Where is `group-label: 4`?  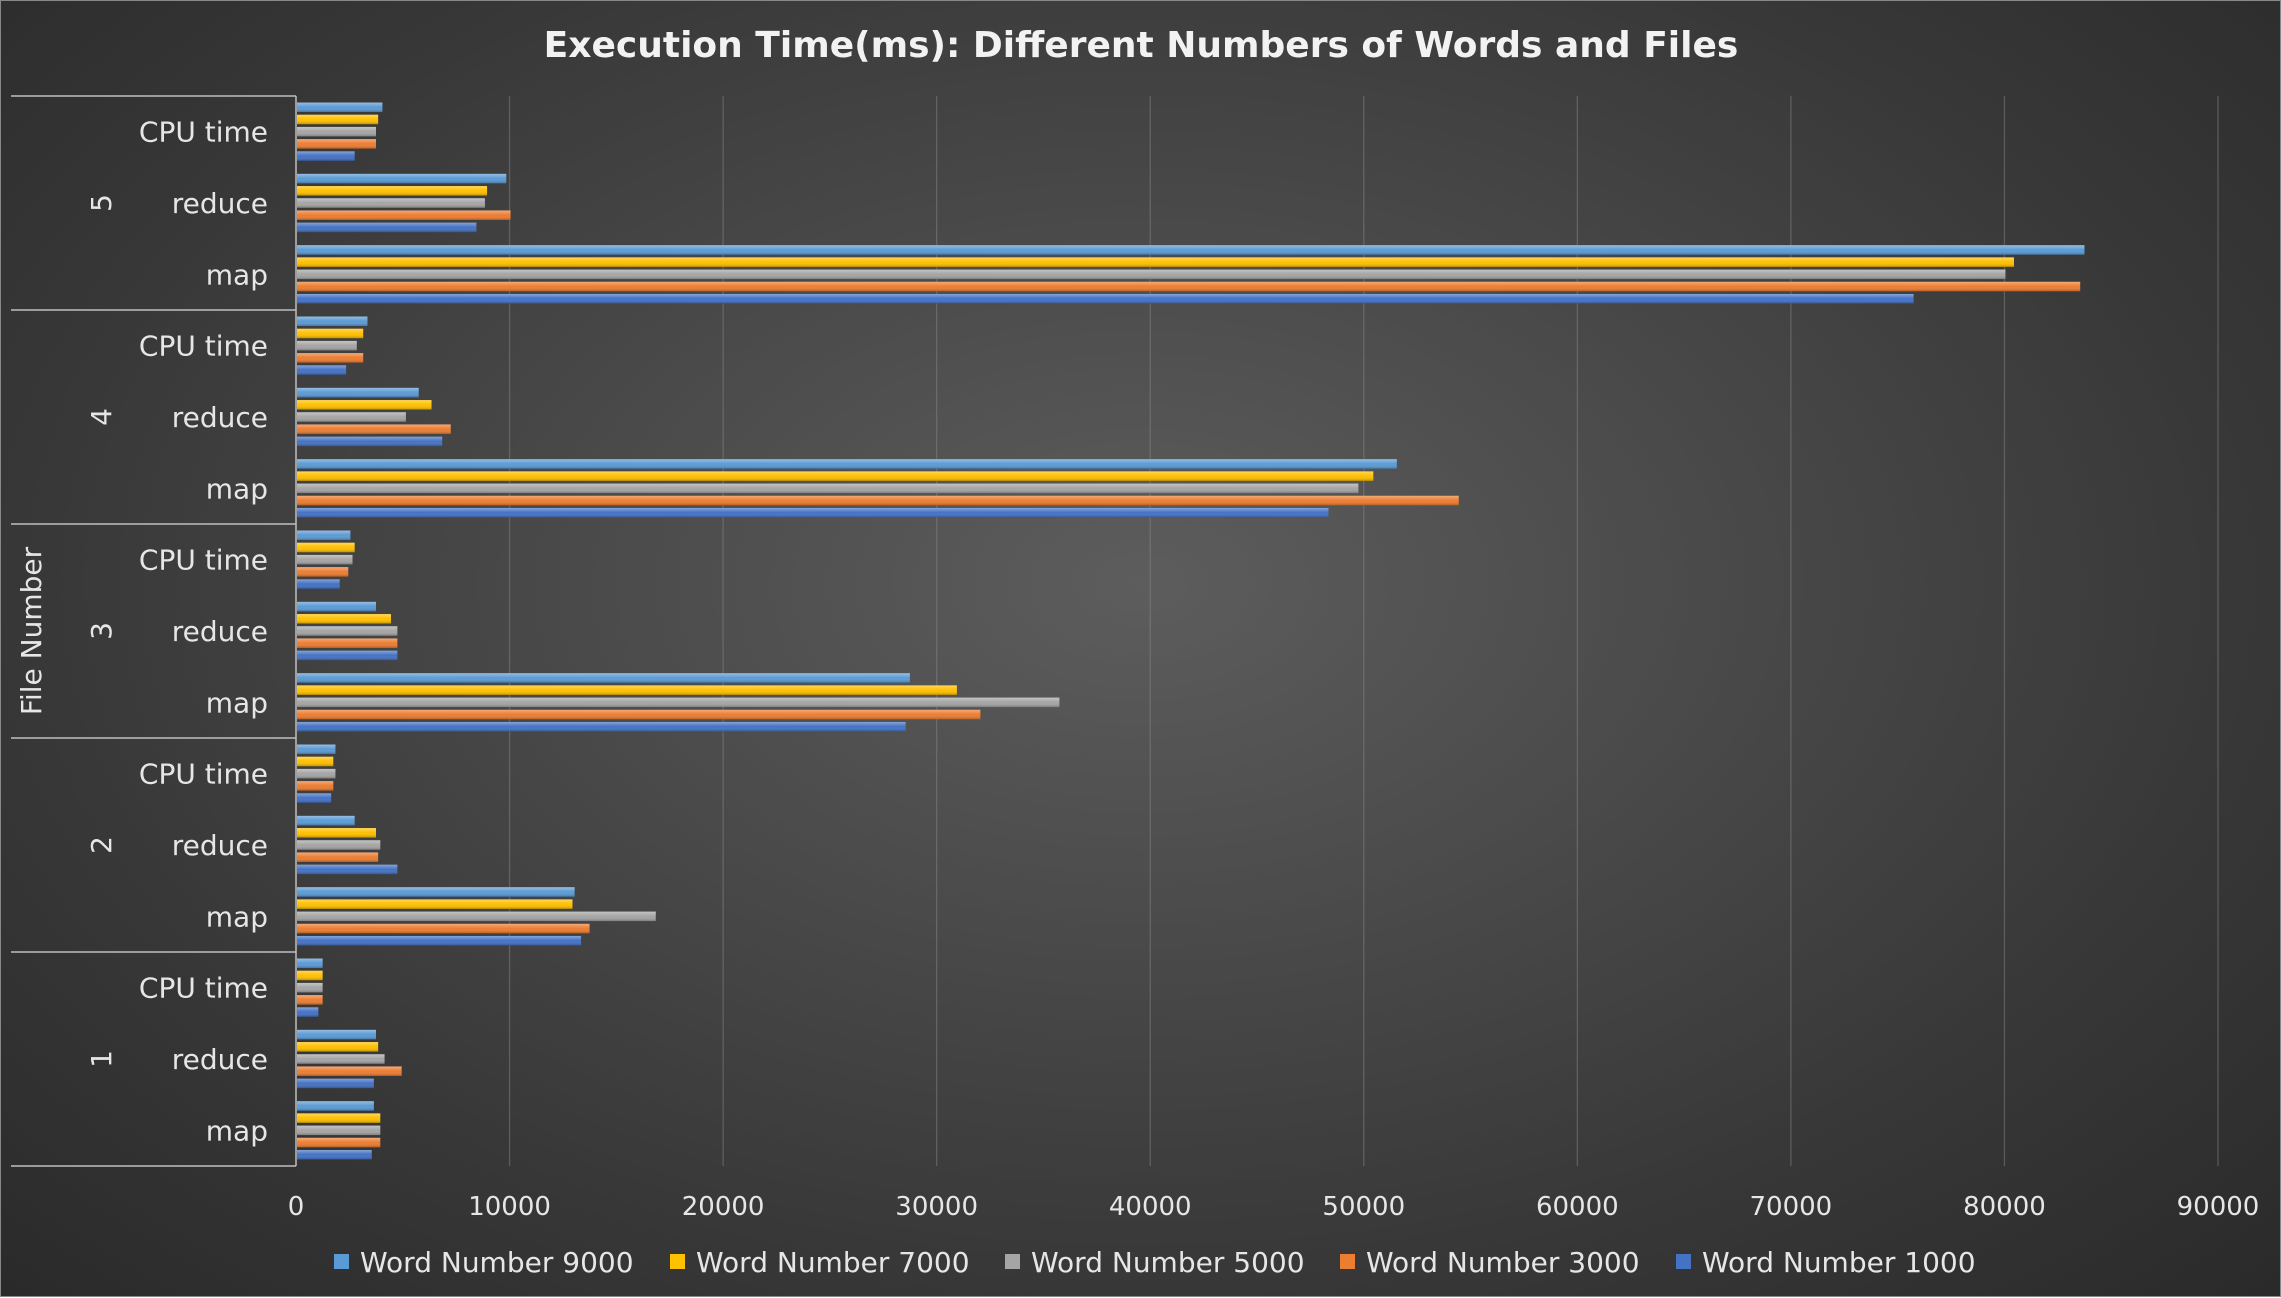
group-label: 4 is located at coordinates (101, 417).